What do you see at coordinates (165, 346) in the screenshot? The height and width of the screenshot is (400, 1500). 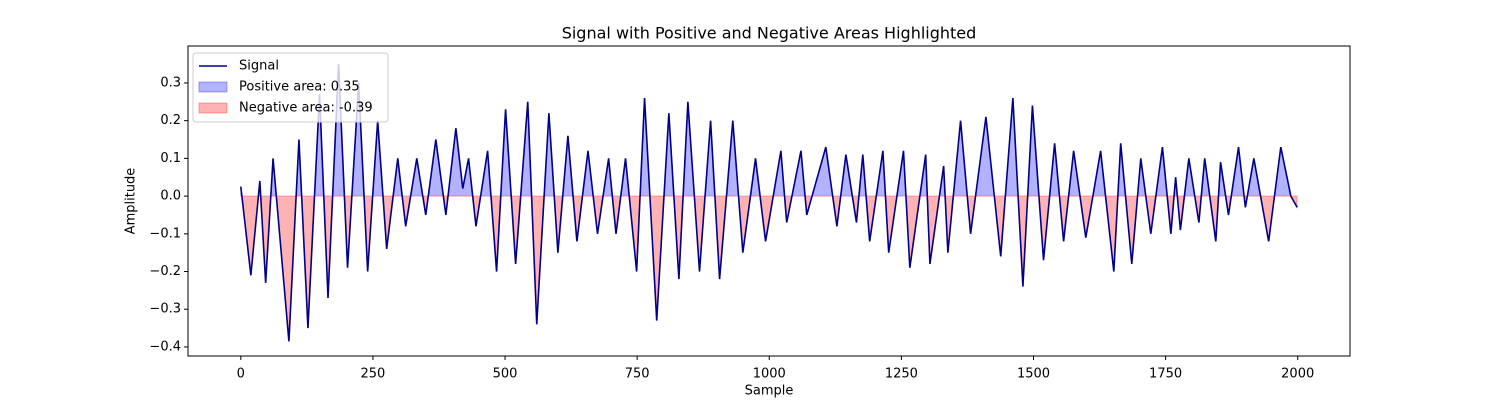 I see `y-tick-label: −0.4` at bounding box center [165, 346].